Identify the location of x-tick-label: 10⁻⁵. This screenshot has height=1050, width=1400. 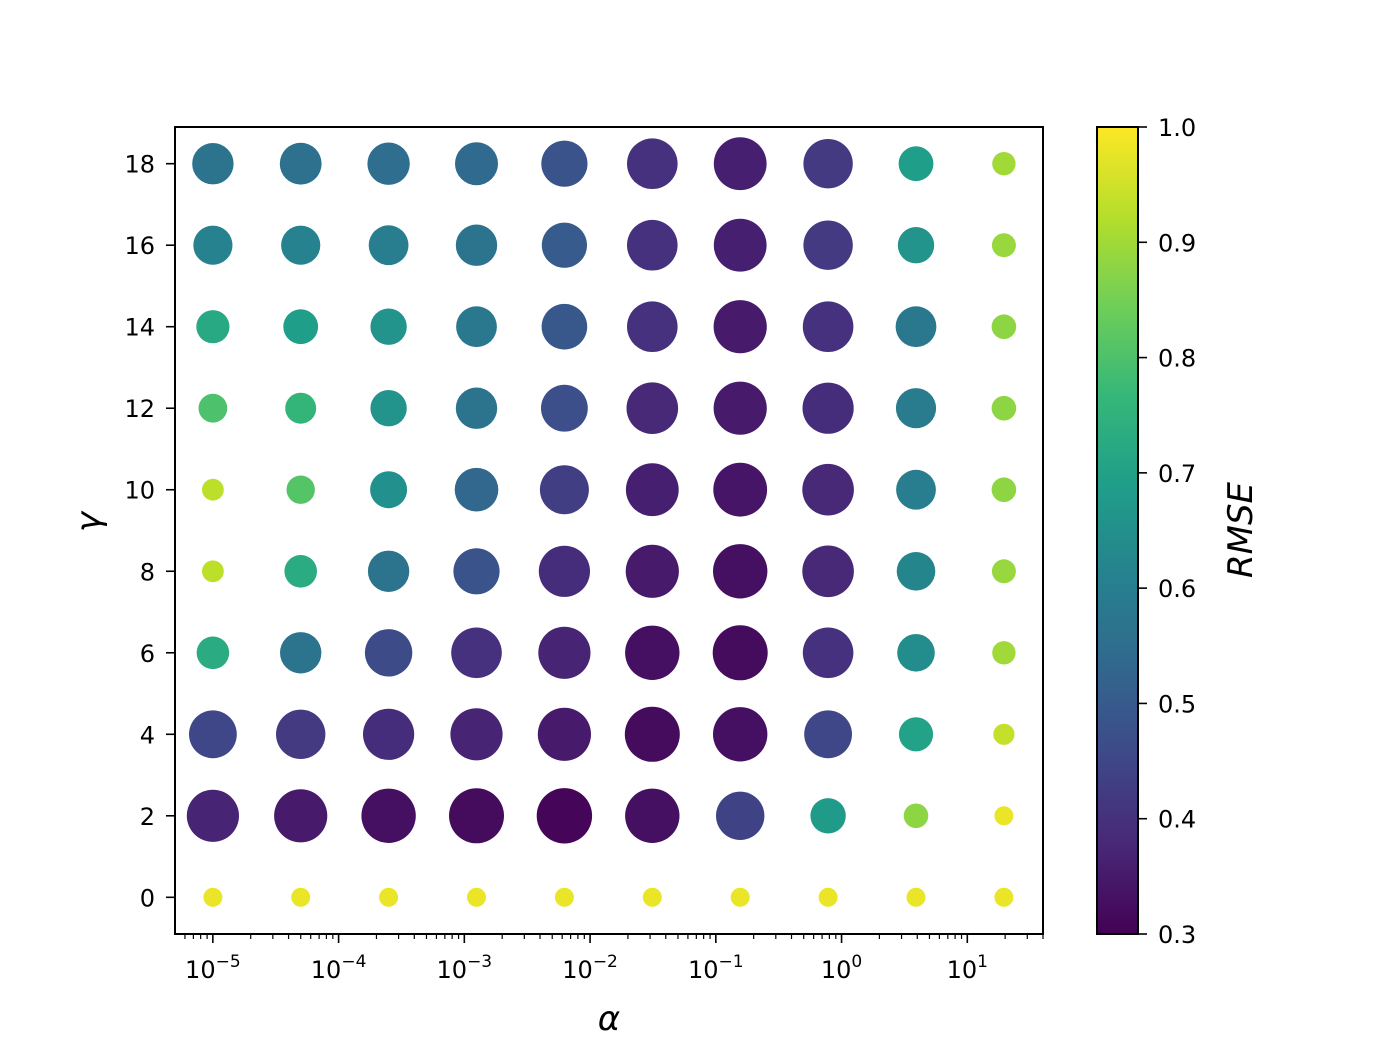
(213, 968).